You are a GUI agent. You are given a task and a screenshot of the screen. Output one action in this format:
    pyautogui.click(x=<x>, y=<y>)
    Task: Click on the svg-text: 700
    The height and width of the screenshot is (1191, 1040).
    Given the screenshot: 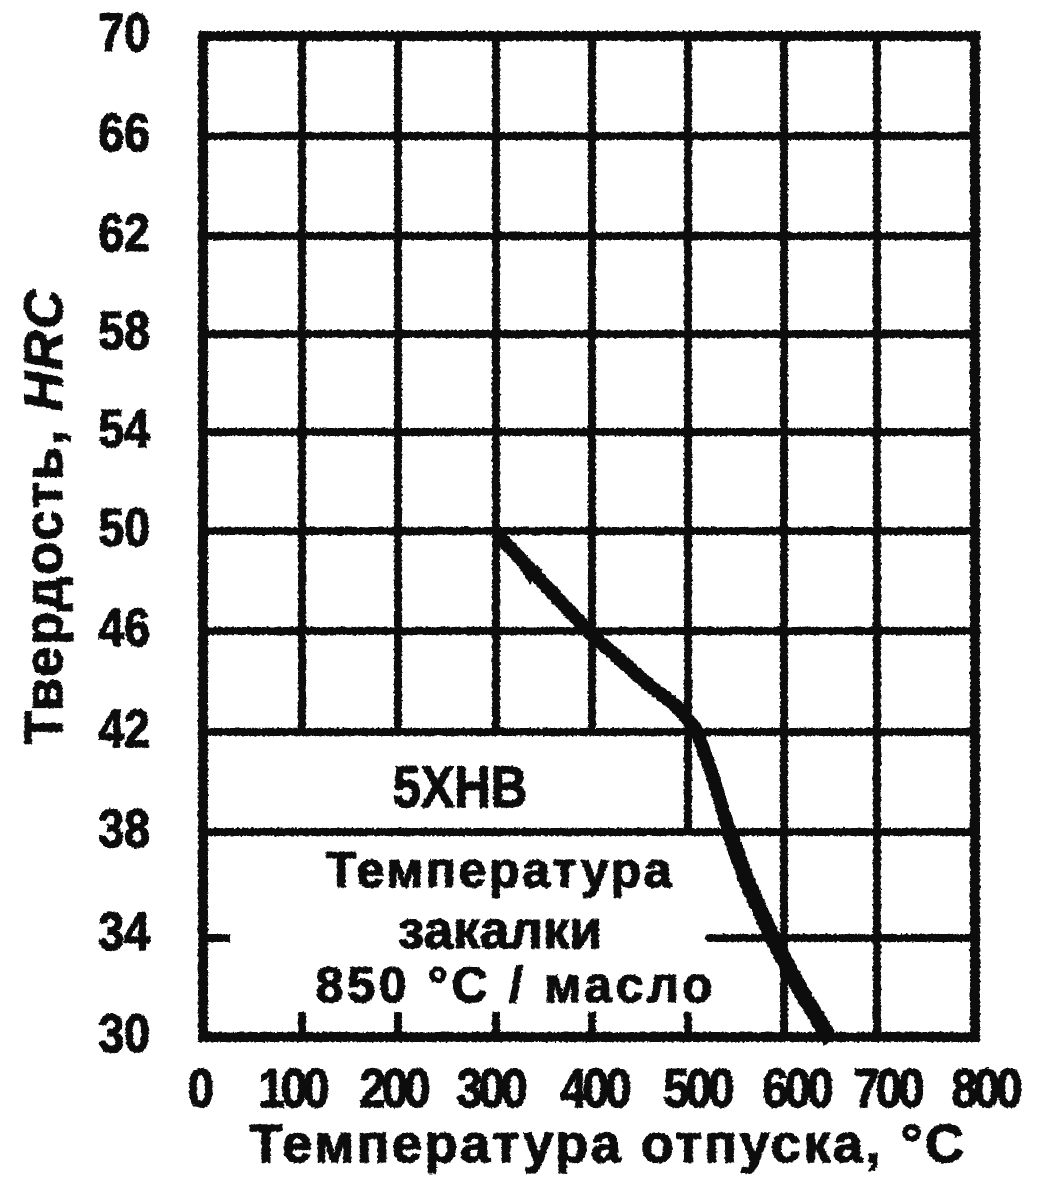 What is the action you would take?
    pyautogui.click(x=888, y=1088)
    